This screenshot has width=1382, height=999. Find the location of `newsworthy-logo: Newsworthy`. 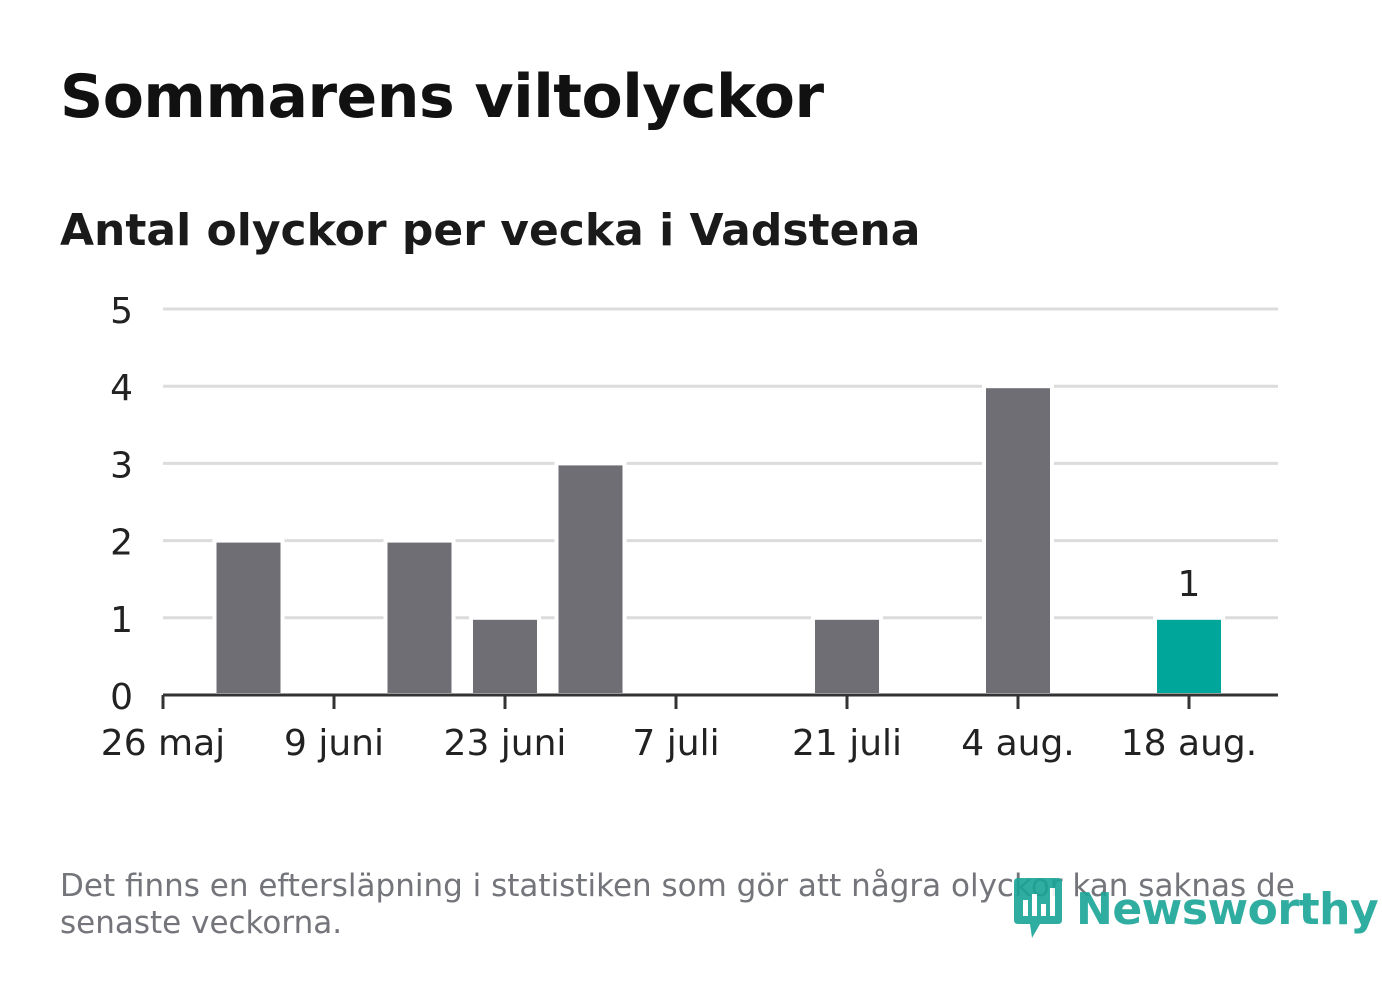

newsworthy-logo: Newsworthy is located at coordinates (1194, 909).